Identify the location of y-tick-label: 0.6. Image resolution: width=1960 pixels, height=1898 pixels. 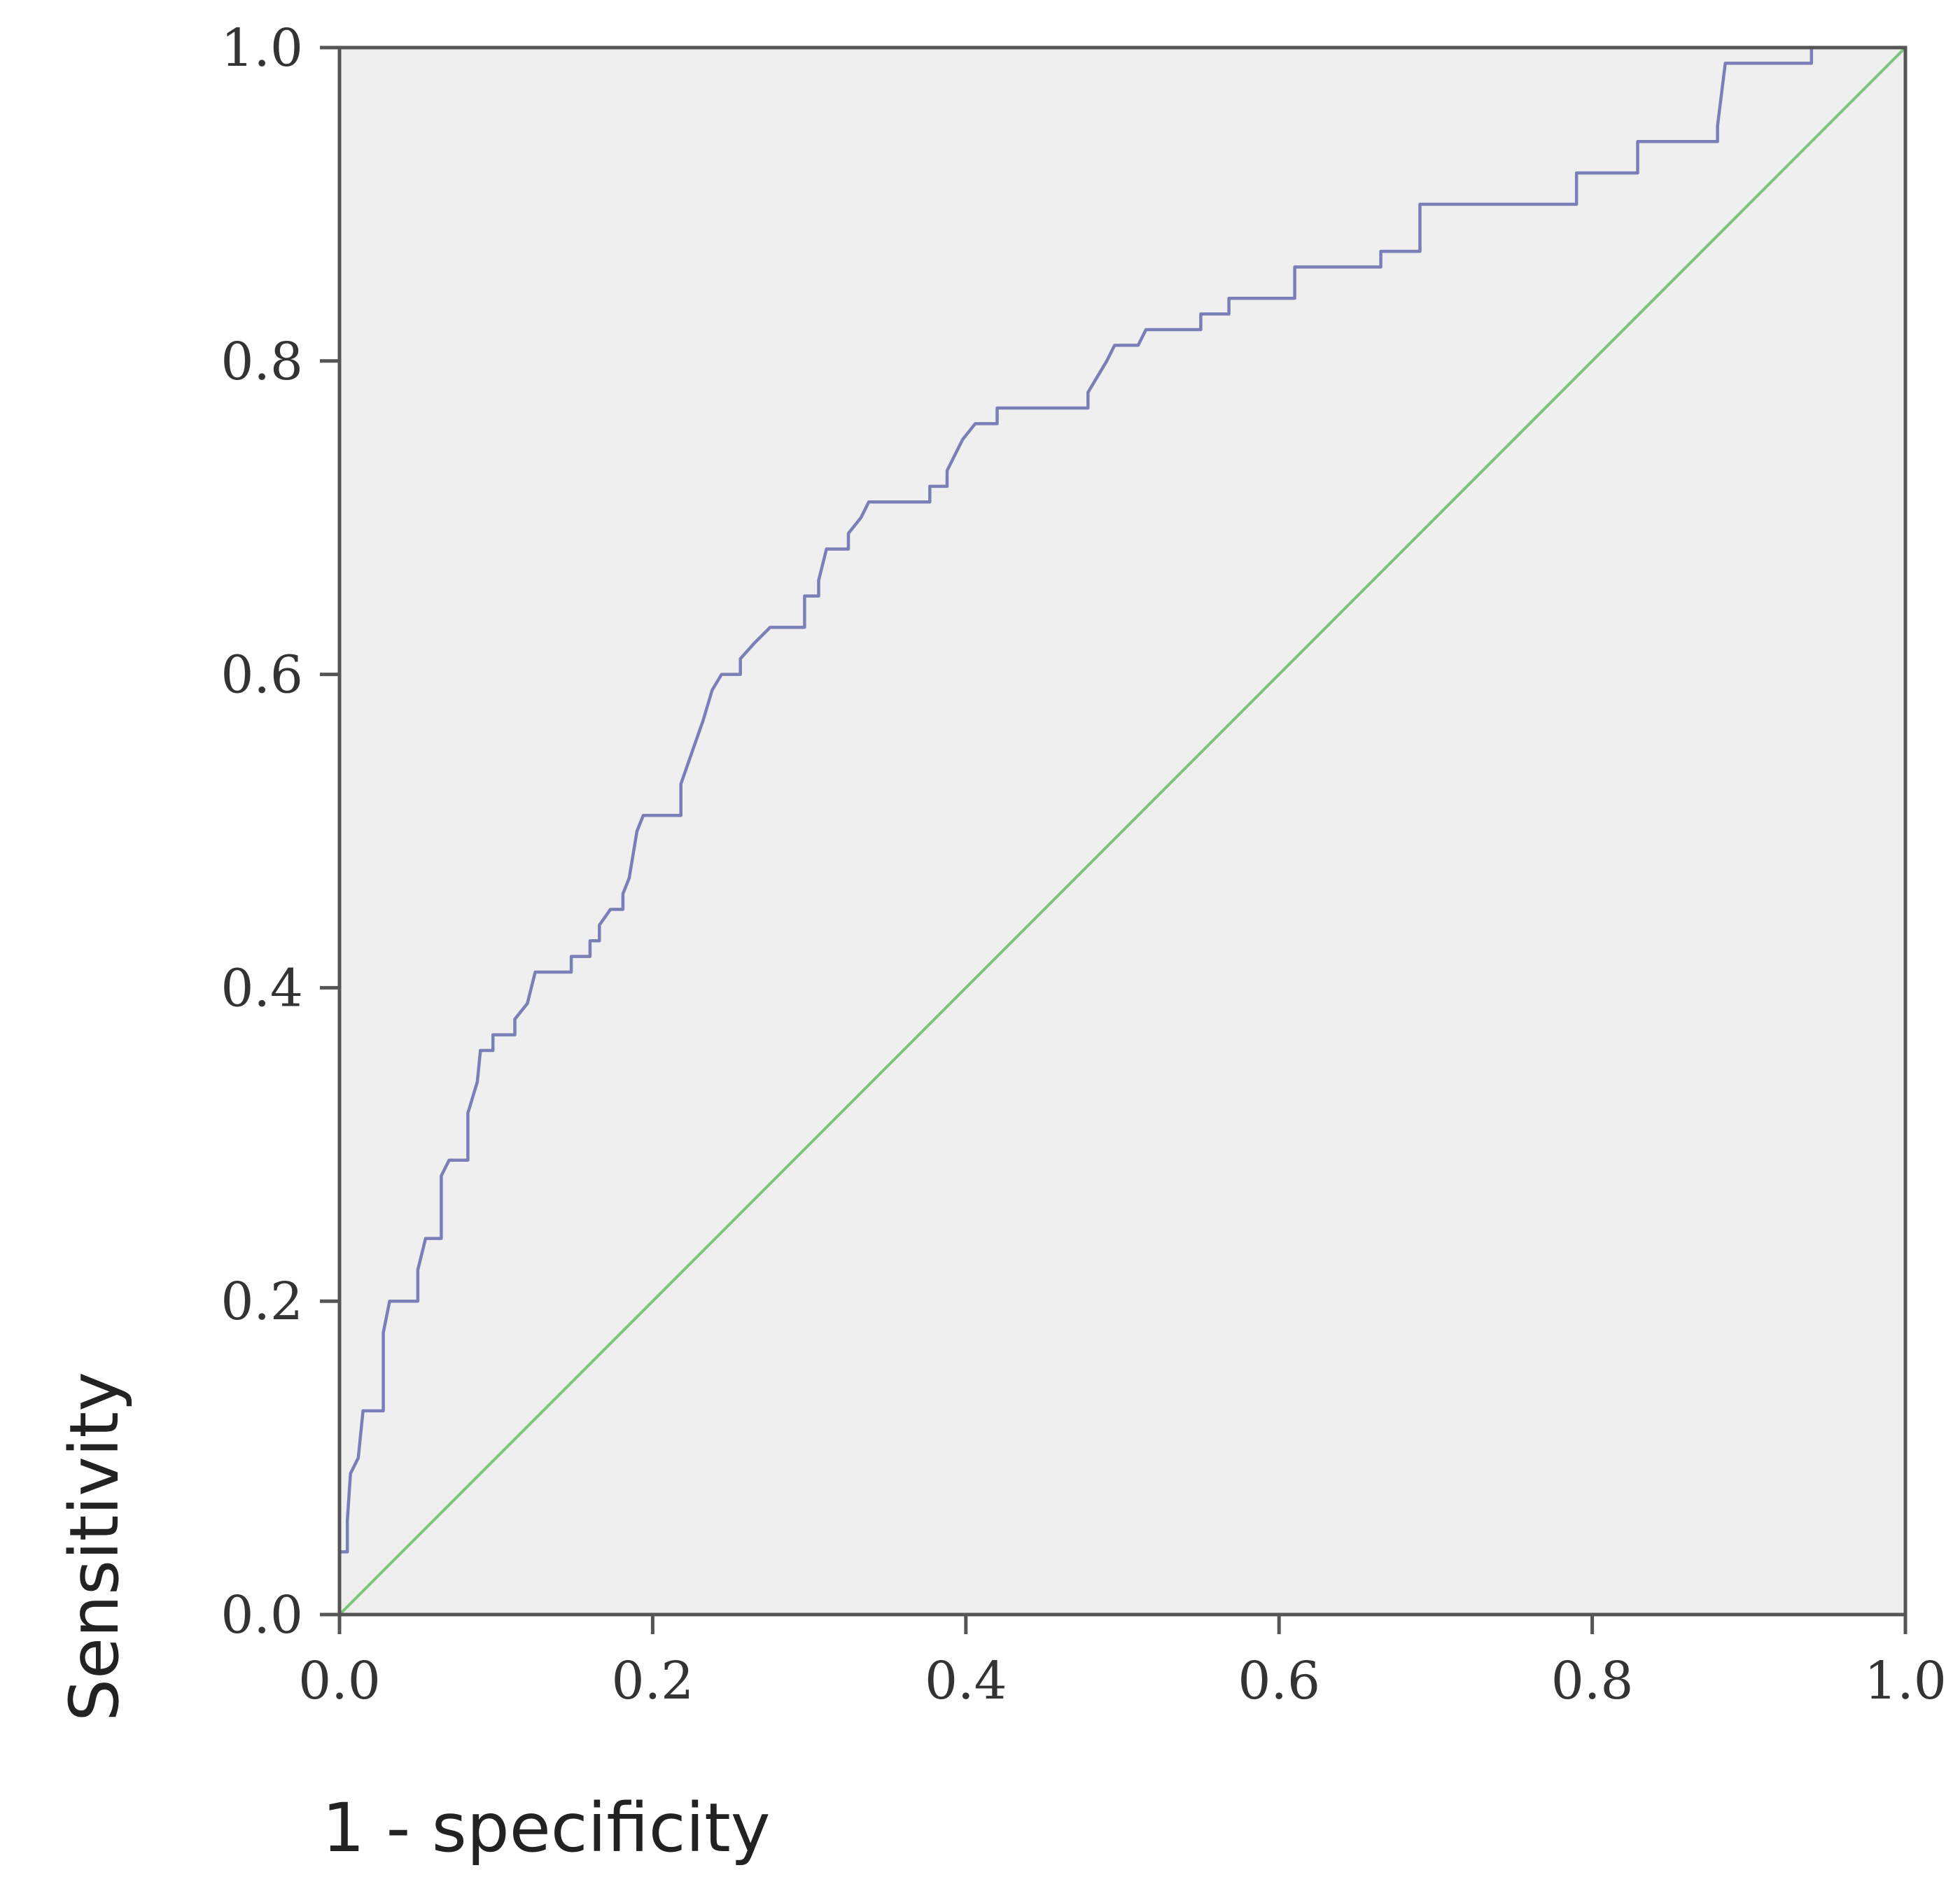
(261, 675).